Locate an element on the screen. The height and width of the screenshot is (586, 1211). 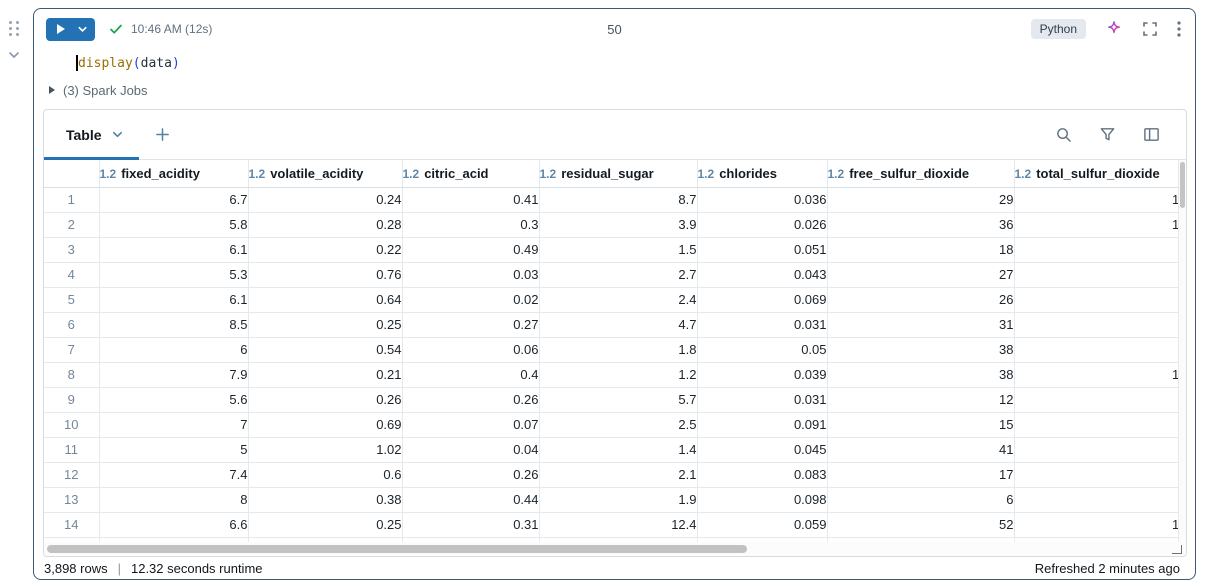
row-index: 2 is located at coordinates (72, 225).